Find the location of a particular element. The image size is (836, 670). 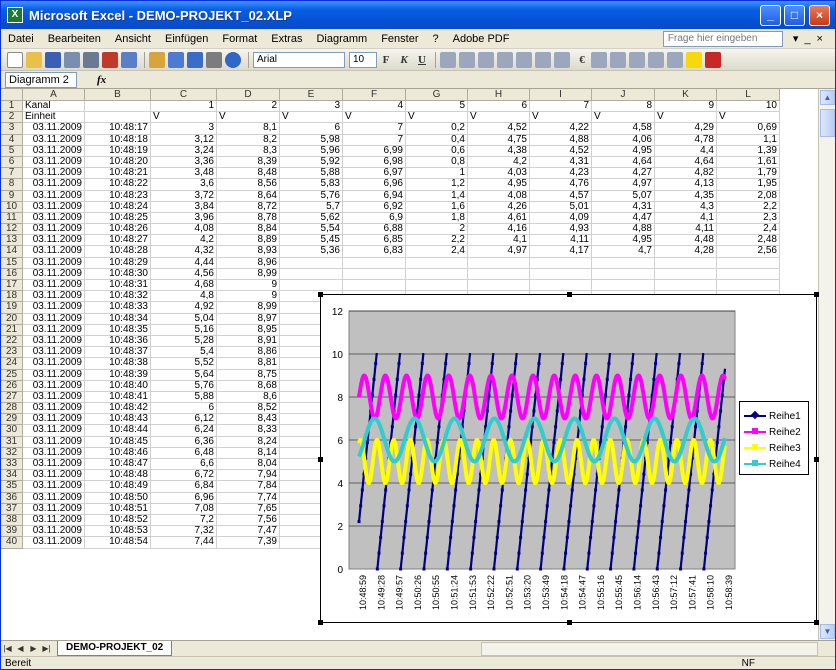

align-left-icon is located at coordinates (448, 59).